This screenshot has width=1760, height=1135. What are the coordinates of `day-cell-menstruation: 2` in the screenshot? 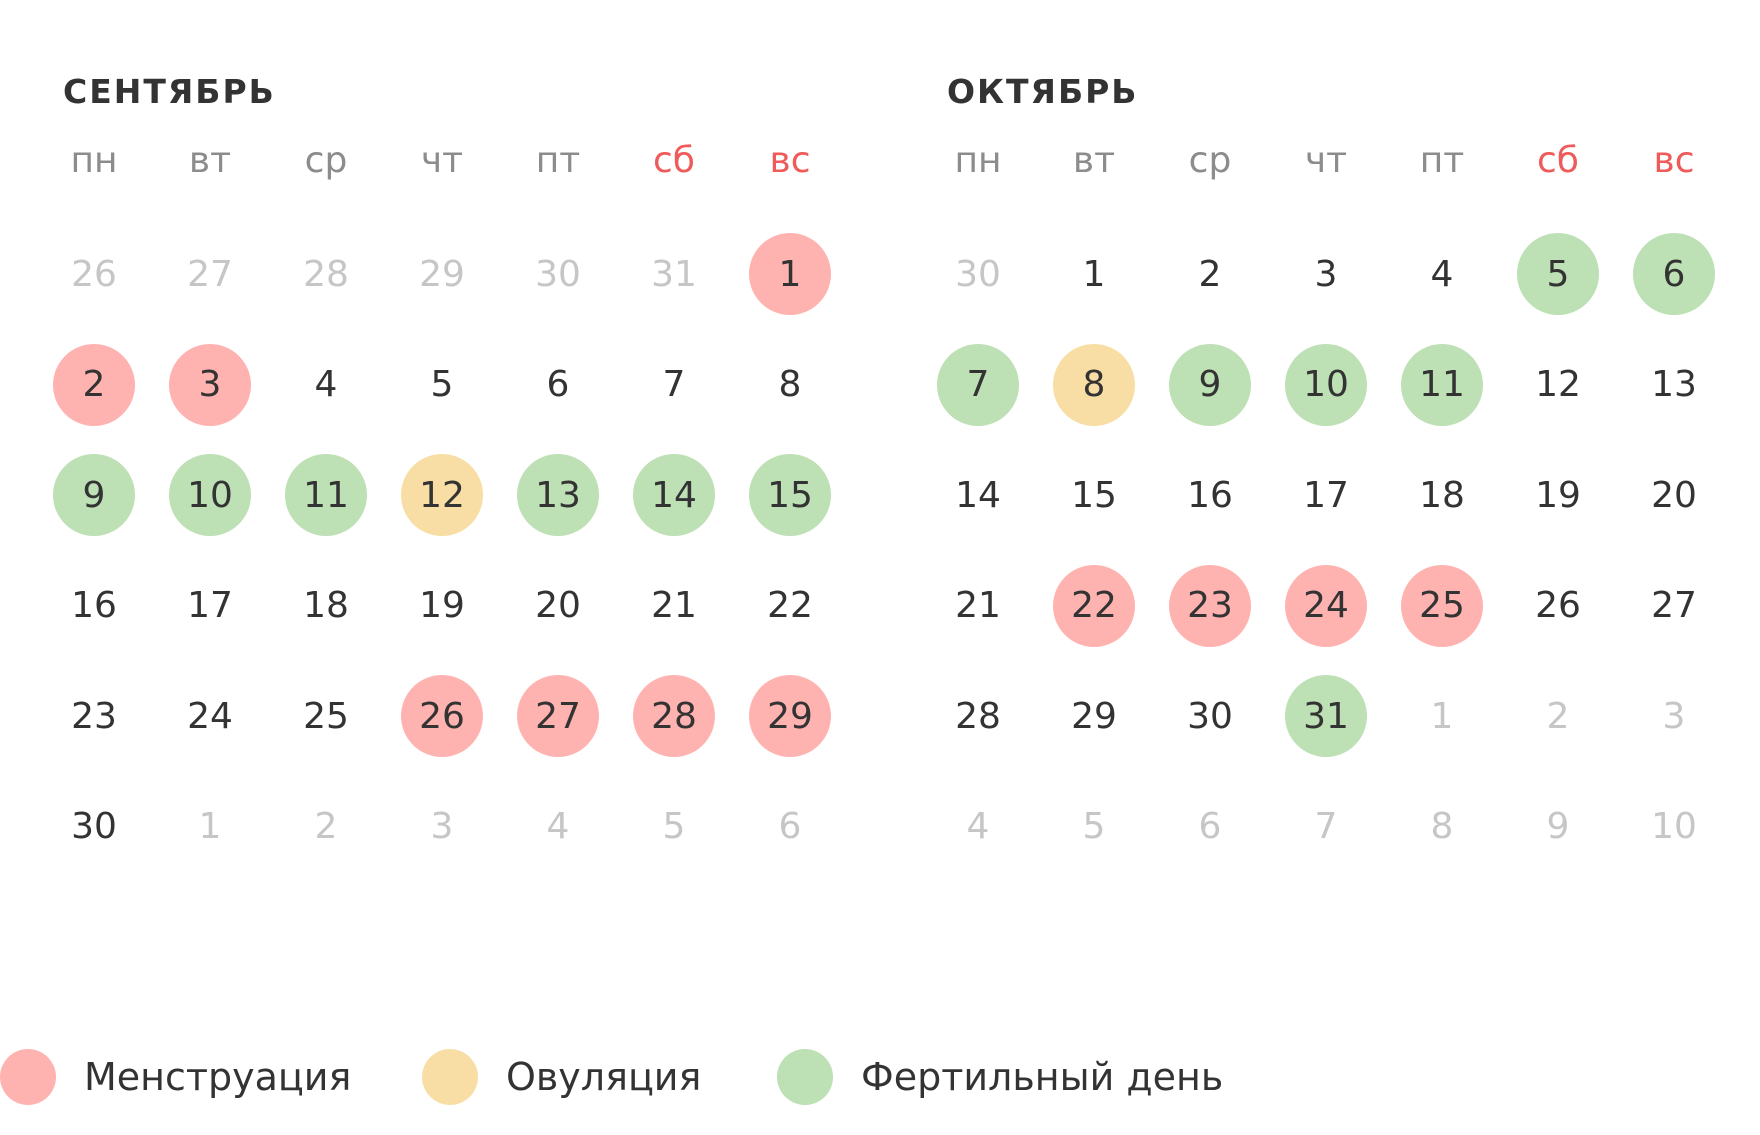 It's located at (94, 384).